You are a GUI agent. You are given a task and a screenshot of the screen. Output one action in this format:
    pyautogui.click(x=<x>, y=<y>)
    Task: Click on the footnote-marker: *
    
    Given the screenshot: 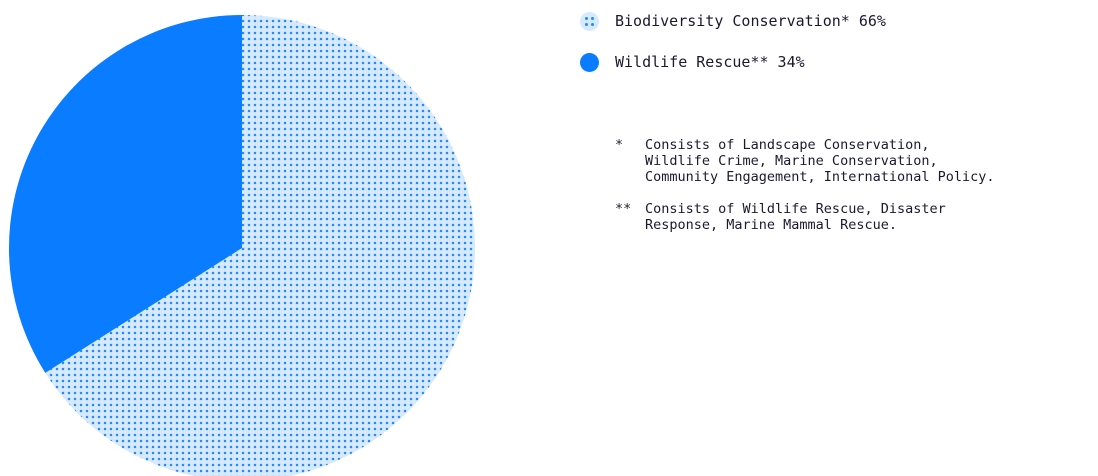 What is the action you would take?
    pyautogui.click(x=619, y=145)
    